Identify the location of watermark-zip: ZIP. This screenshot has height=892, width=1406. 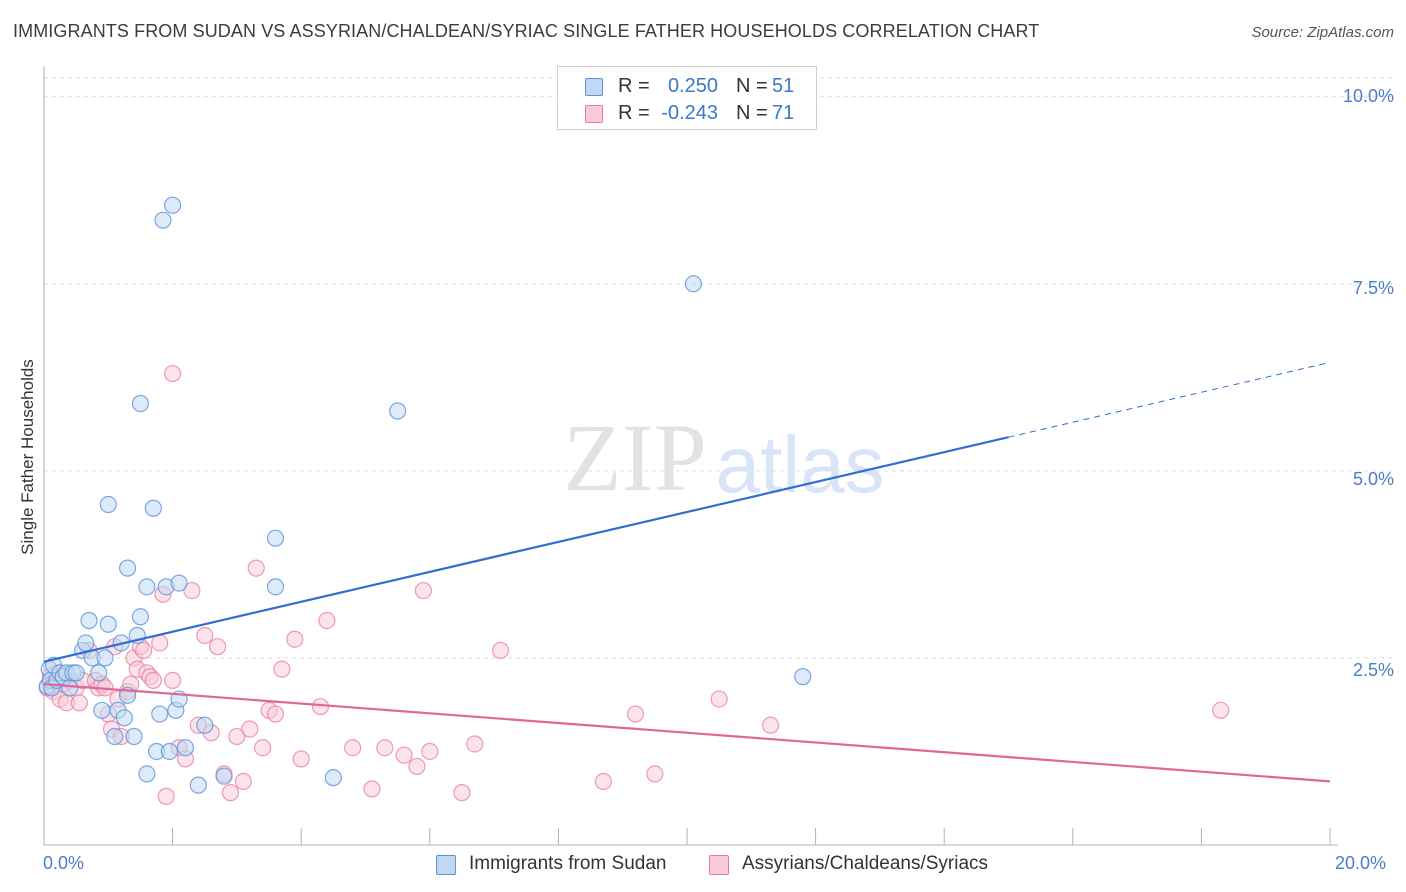
(635, 457).